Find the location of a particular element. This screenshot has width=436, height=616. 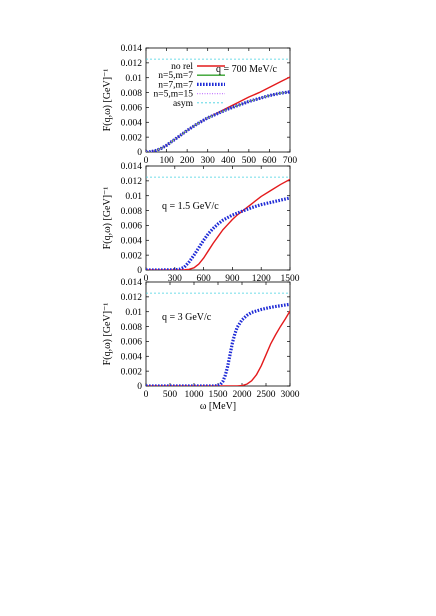

panel-annotation: q = 700 MeV/c is located at coordinates (246, 69).